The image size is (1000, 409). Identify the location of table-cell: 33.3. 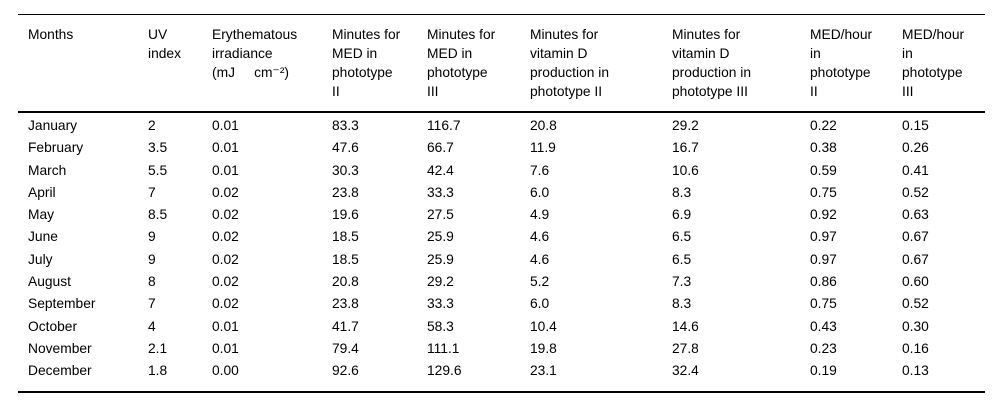
(440, 192).